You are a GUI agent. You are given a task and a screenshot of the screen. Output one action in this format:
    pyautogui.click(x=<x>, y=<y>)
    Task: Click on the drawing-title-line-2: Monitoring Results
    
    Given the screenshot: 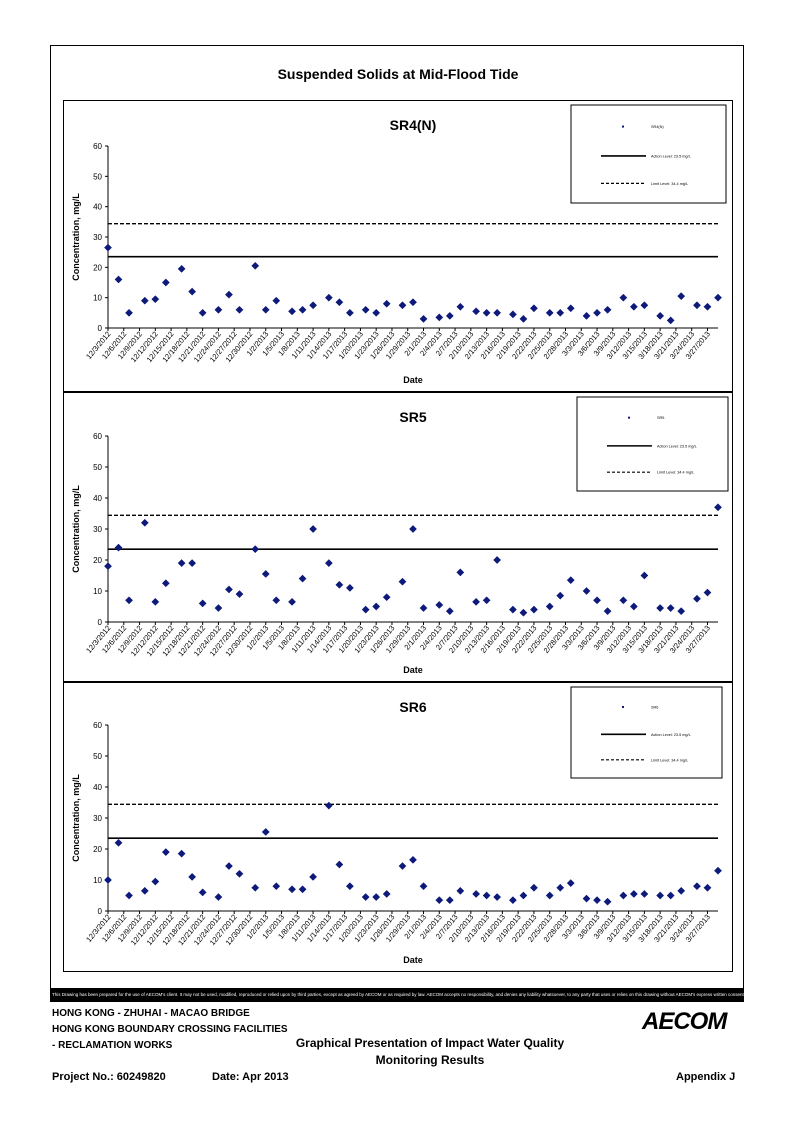 What is the action you would take?
    pyautogui.click(x=430, y=1060)
    